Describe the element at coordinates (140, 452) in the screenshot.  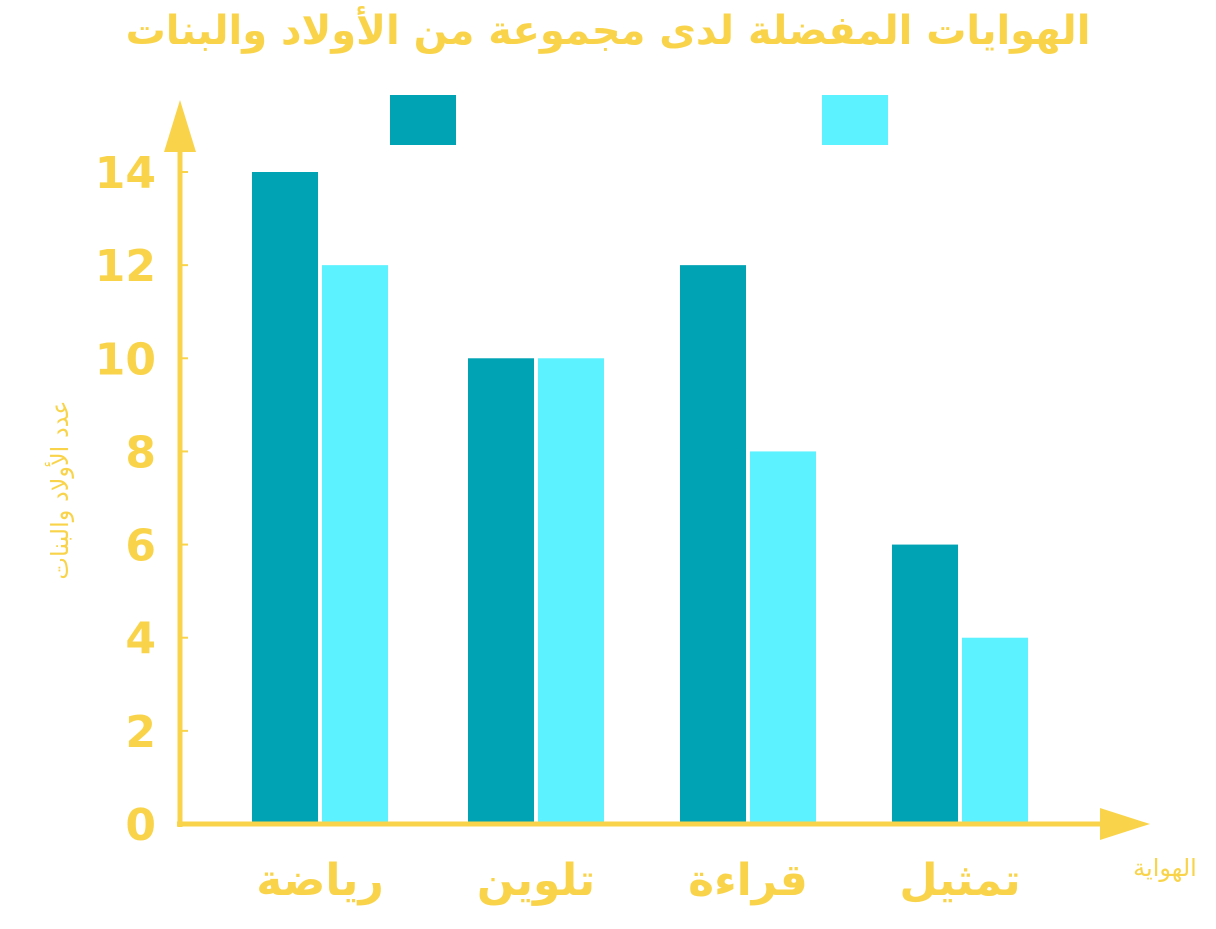
I see `y-tick-label: 8` at that location.